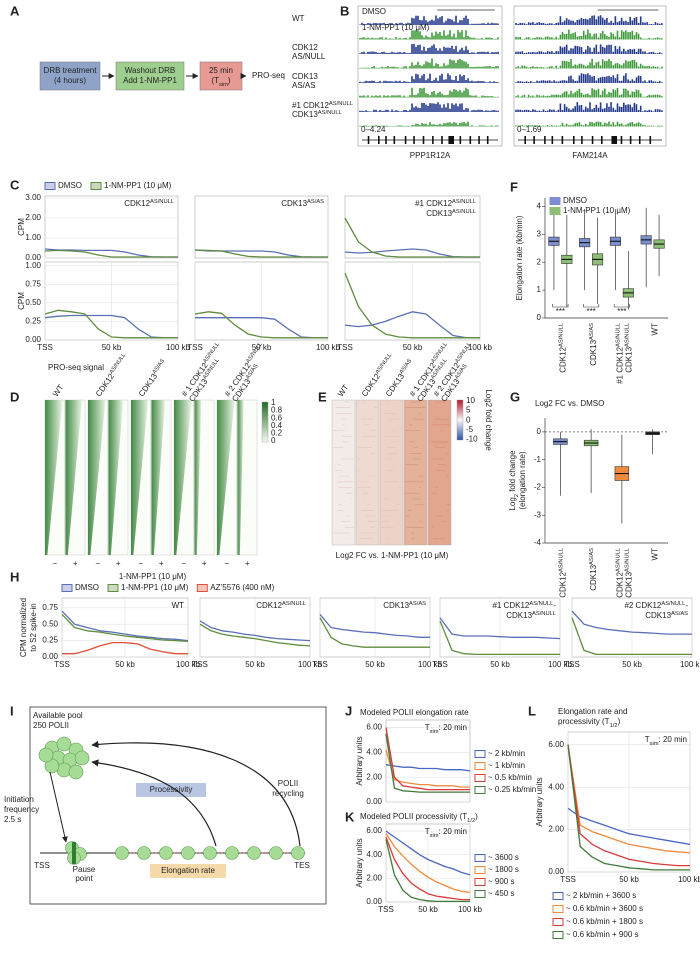 The image size is (700, 968). I want to click on category-label: #1 CDK12AS/NULL, so click(620, 578).